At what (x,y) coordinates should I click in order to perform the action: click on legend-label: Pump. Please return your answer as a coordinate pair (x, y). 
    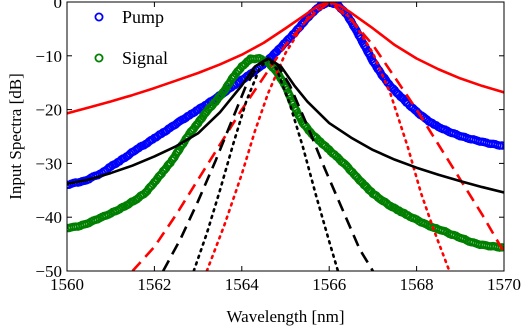
    Looking at the image, I should click on (143, 17).